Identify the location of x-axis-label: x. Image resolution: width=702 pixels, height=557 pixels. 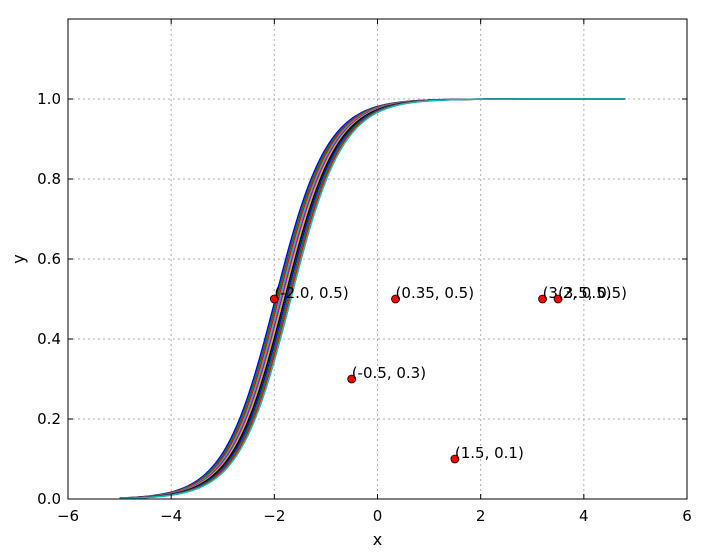
(377, 539).